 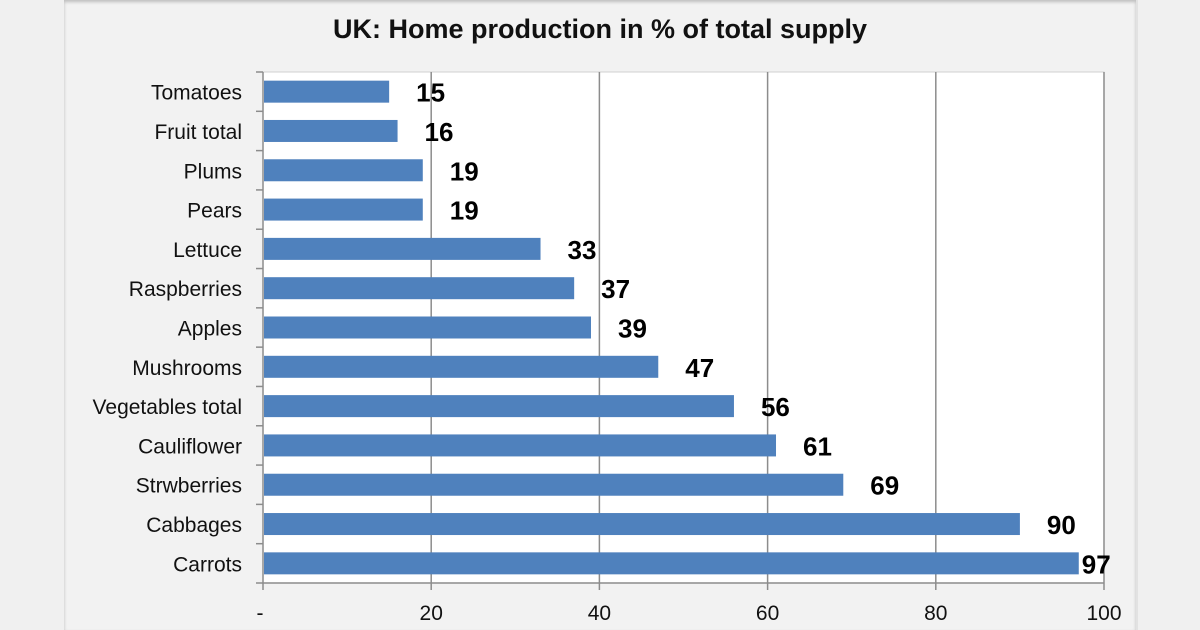 What do you see at coordinates (817, 446) in the screenshot?
I see `data-label: 61` at bounding box center [817, 446].